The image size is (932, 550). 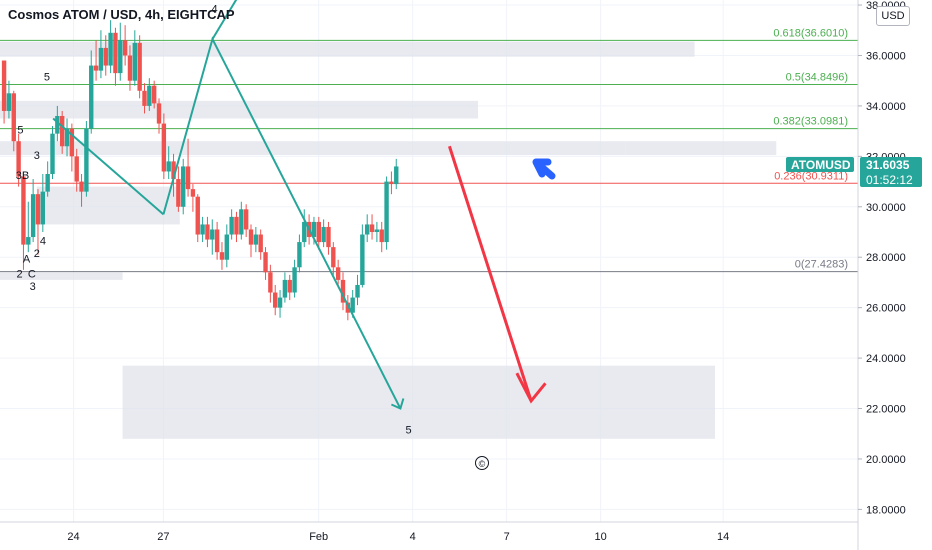 I want to click on y-tick-label: 28.0000, so click(x=886, y=258).